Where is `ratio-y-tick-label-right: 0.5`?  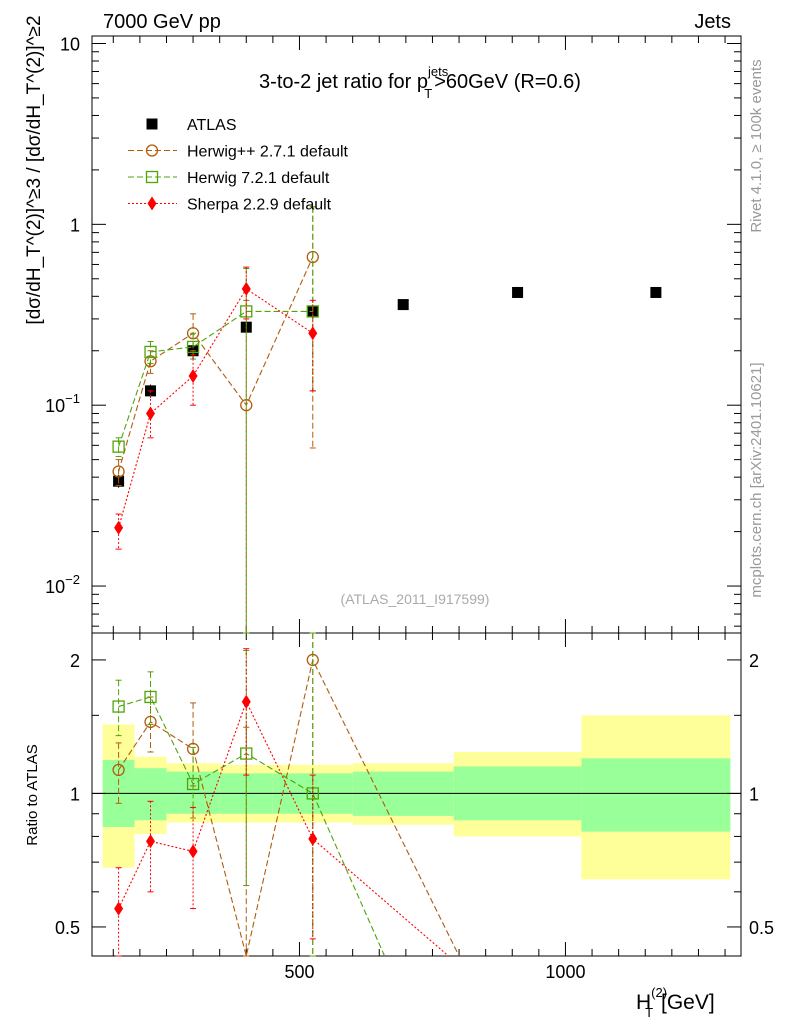 ratio-y-tick-label-right: 0.5 is located at coordinates (761, 928).